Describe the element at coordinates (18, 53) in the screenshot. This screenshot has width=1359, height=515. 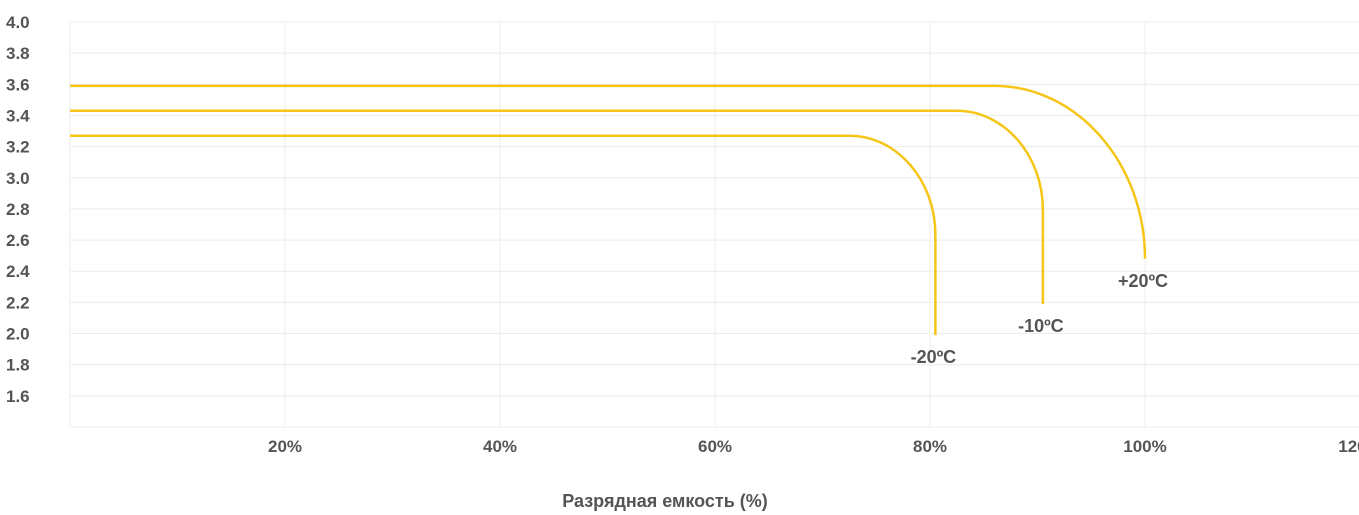
I see `y-tick-label: 3.8` at that location.